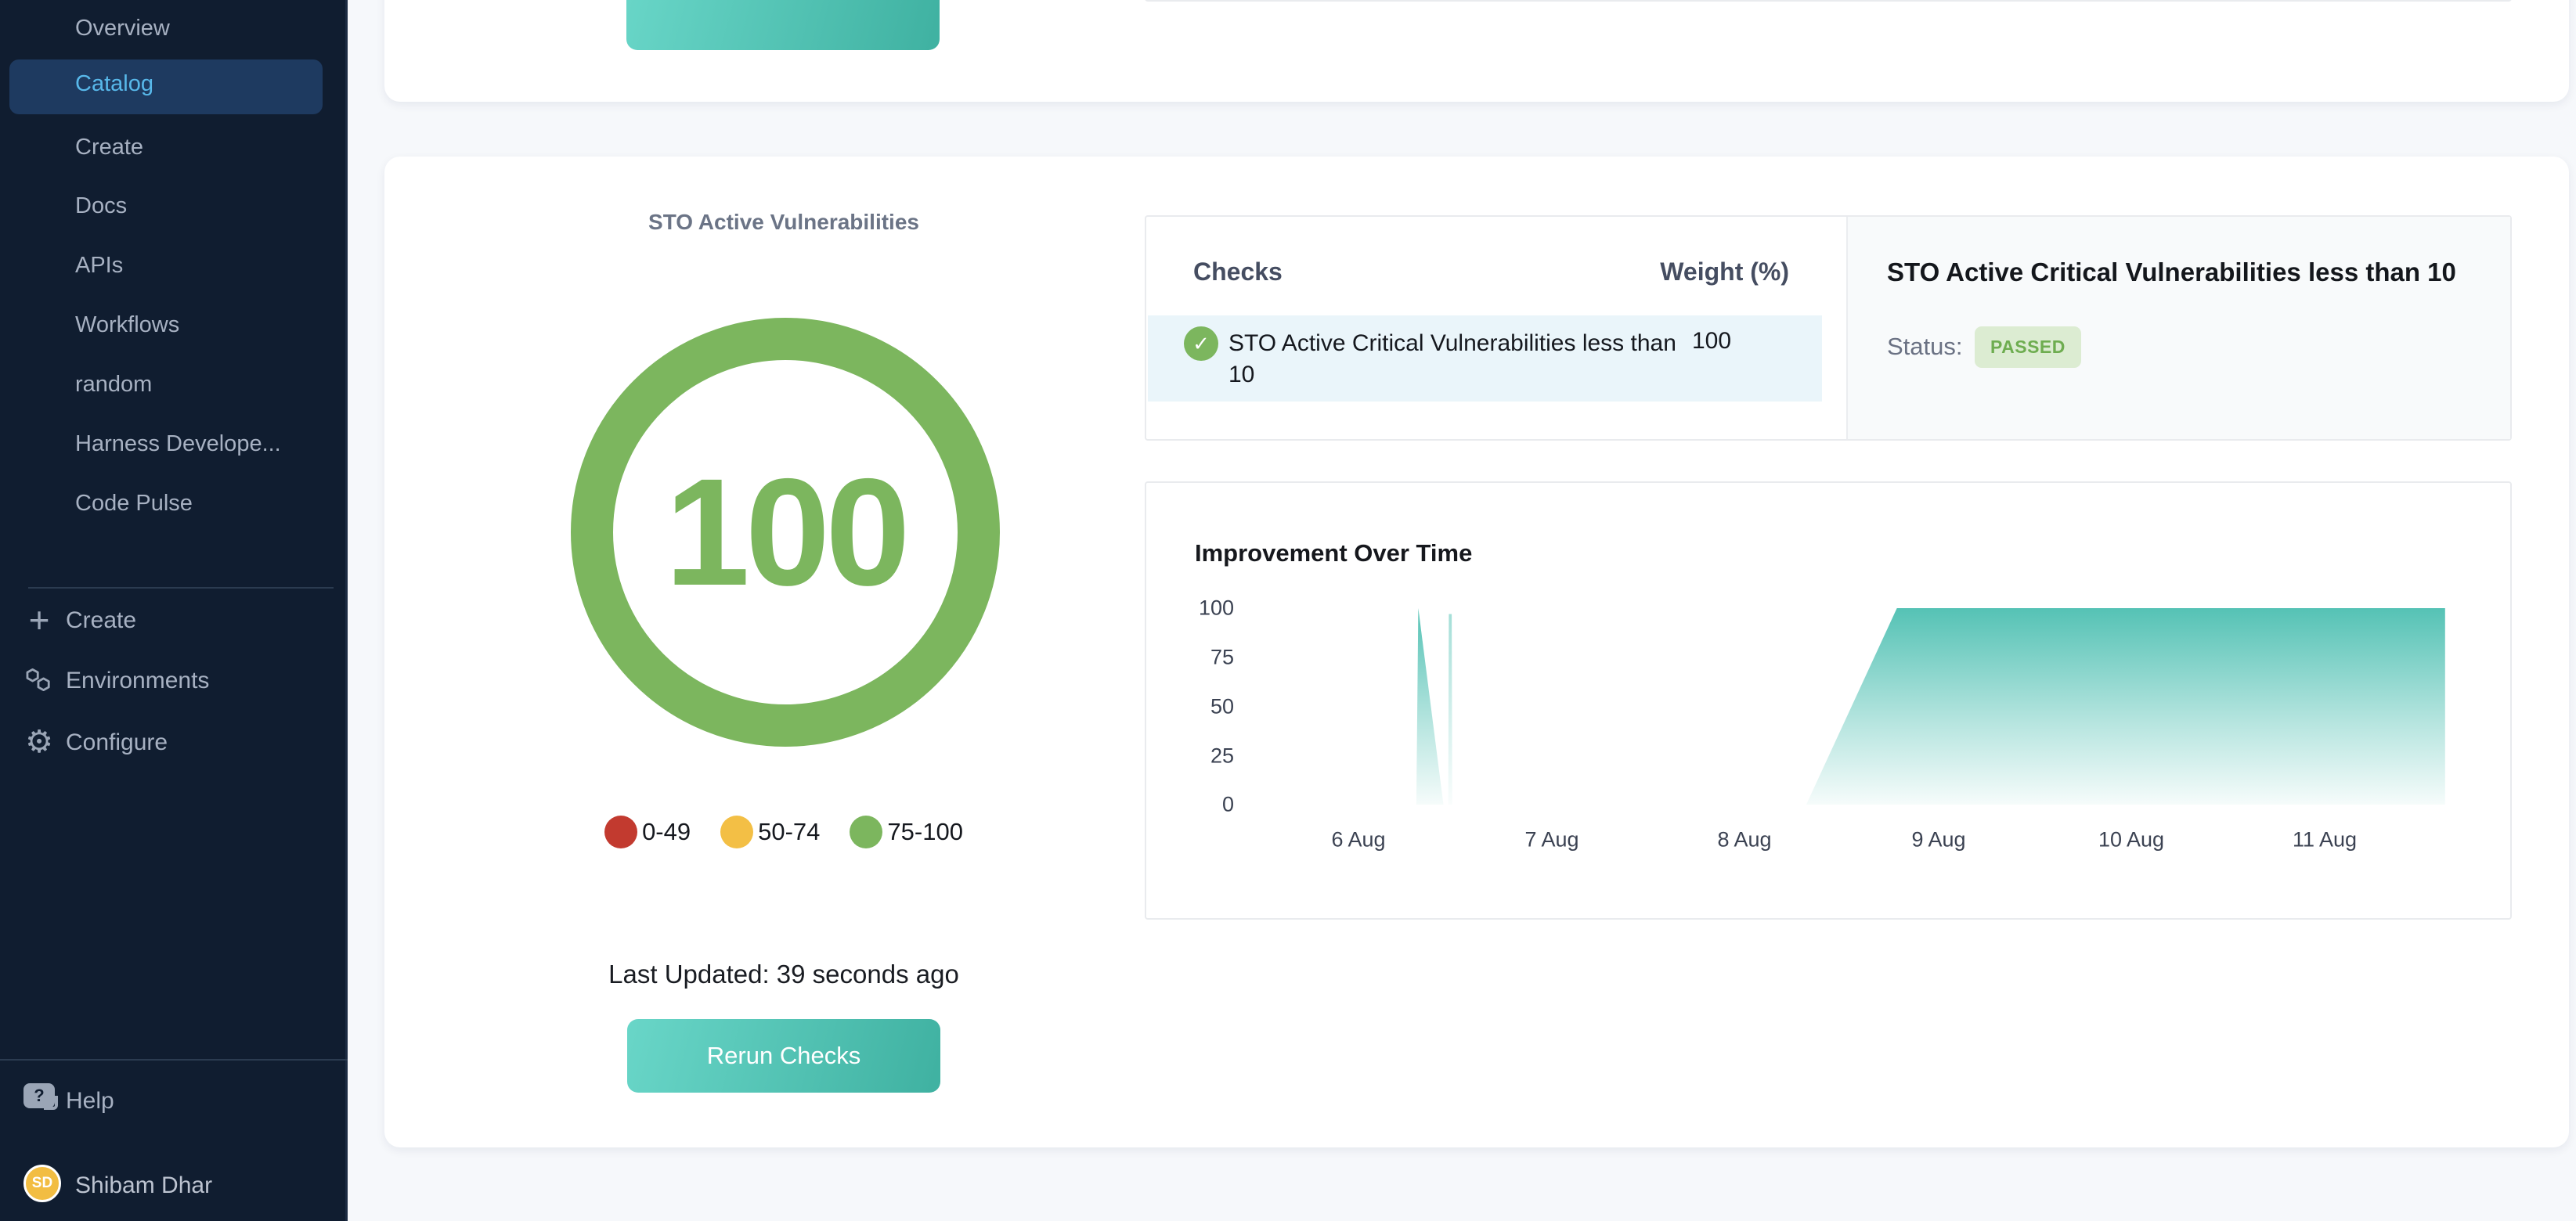  I want to click on check-passed-icon: ✓, so click(1201, 343).